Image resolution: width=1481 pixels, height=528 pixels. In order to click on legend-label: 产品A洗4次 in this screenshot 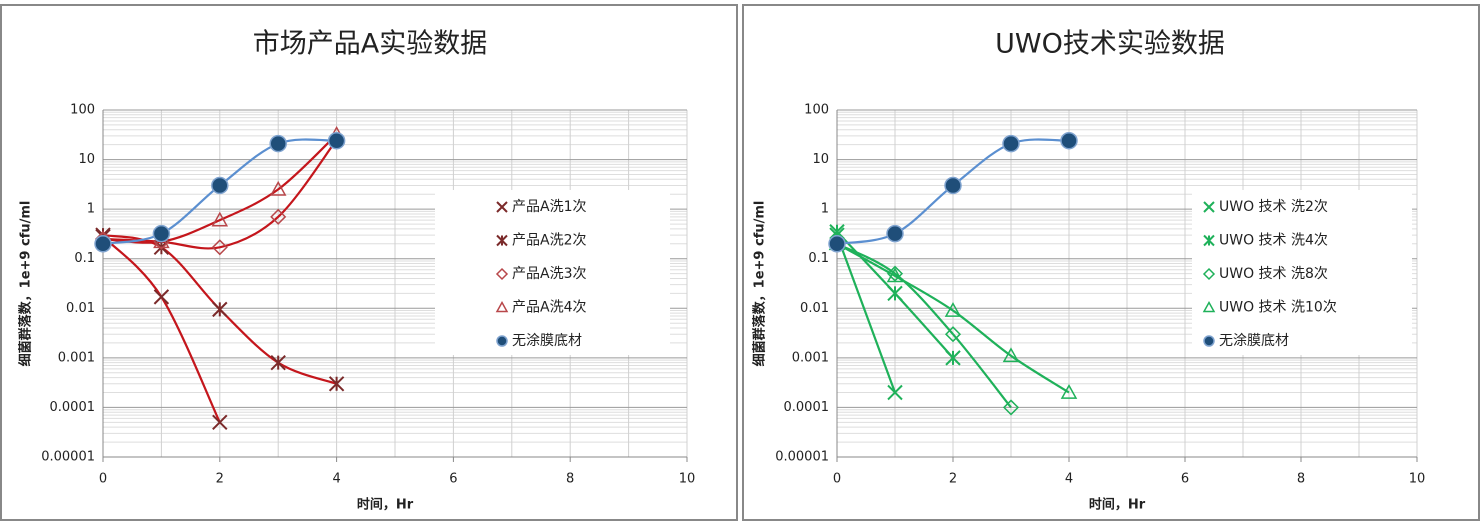, I will do `click(549, 308)`.